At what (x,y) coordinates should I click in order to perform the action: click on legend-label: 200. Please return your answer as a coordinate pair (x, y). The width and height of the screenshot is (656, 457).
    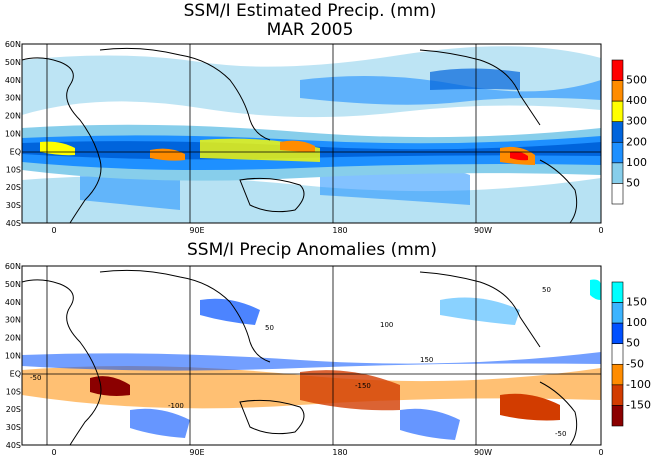
    Looking at the image, I should click on (636, 141).